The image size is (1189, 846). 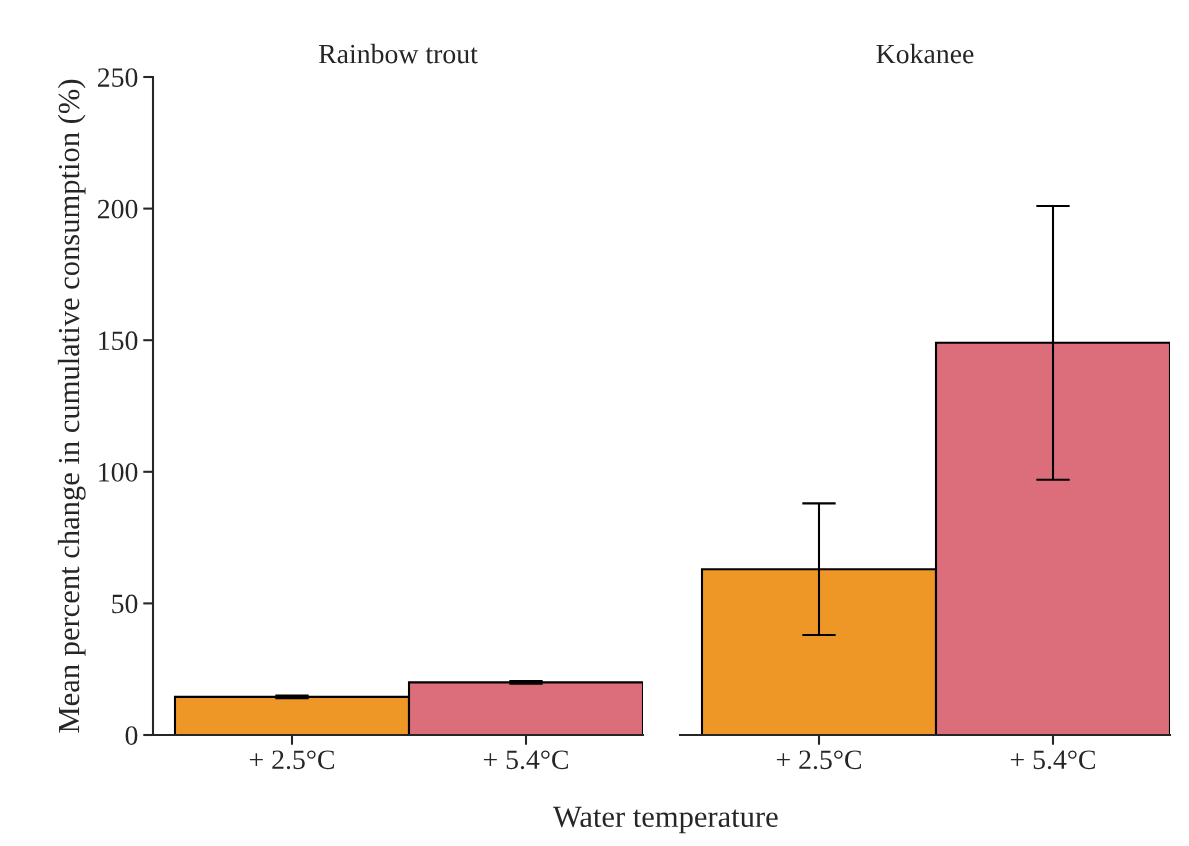 I want to click on y-axis-title: Mean percent change in cumulative consumption (%), so click(x=71, y=406).